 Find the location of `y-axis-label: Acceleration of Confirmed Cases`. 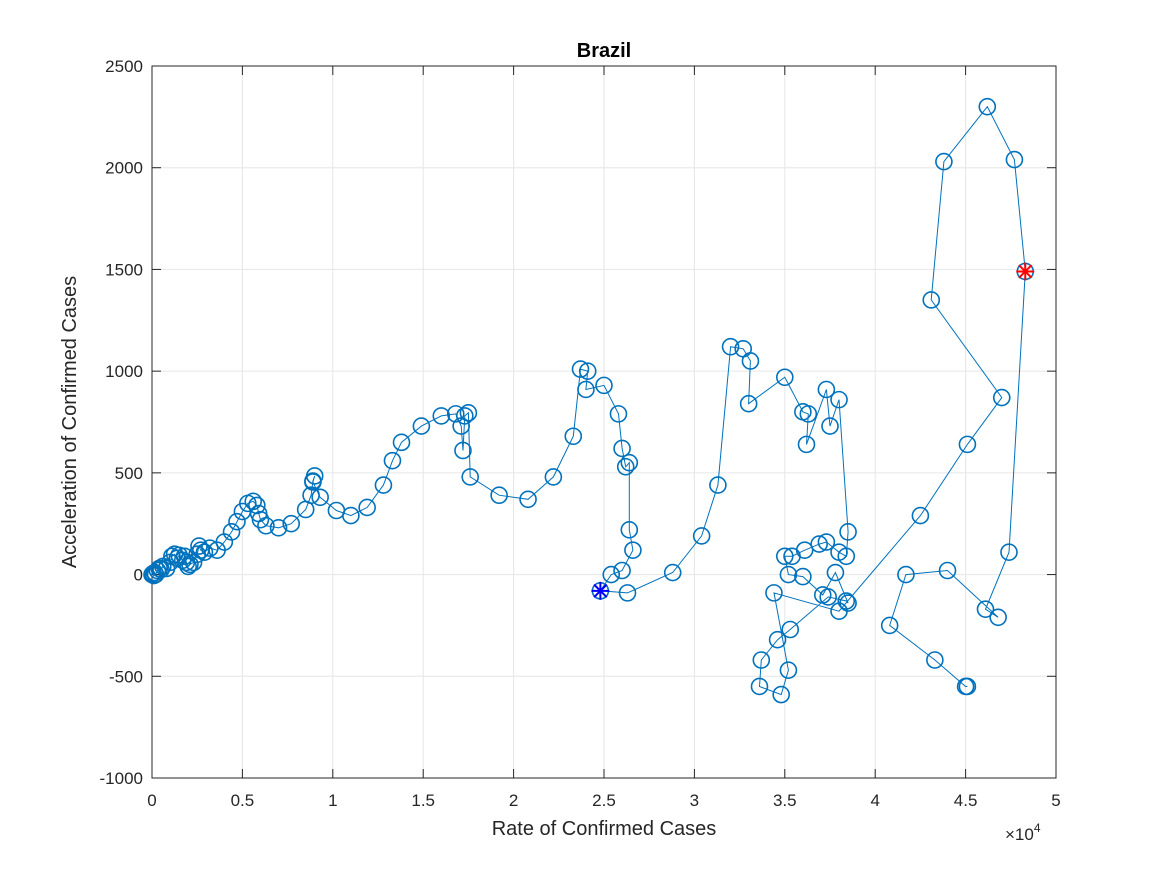

y-axis-label: Acceleration of Confirmed Cases is located at coordinates (70, 422).